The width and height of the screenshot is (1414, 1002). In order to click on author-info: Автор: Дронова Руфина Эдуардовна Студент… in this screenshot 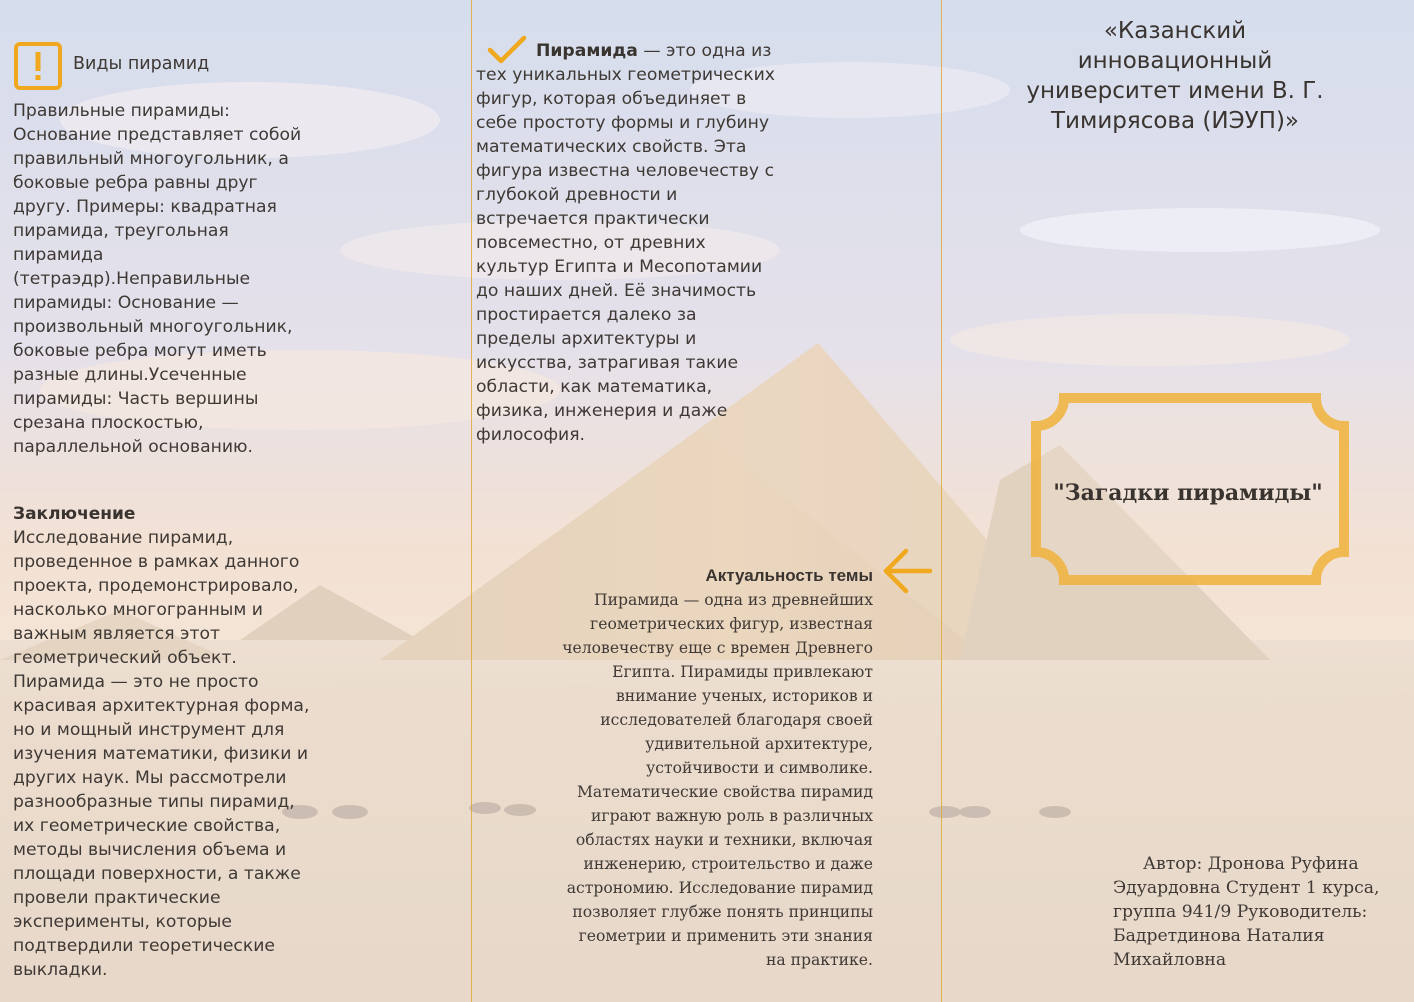, I will do `click(1246, 912)`.